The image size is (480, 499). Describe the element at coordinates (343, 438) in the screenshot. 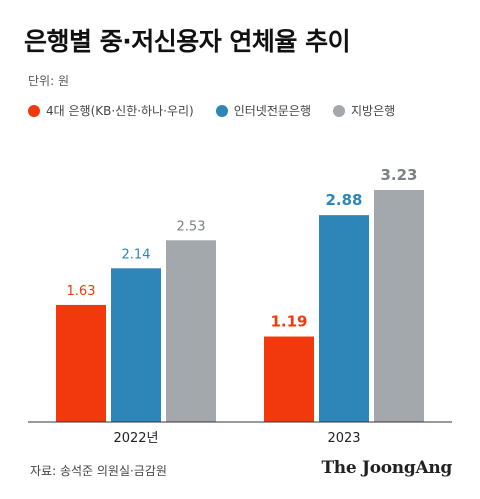

I see `x-tick-label-1: 2023` at that location.